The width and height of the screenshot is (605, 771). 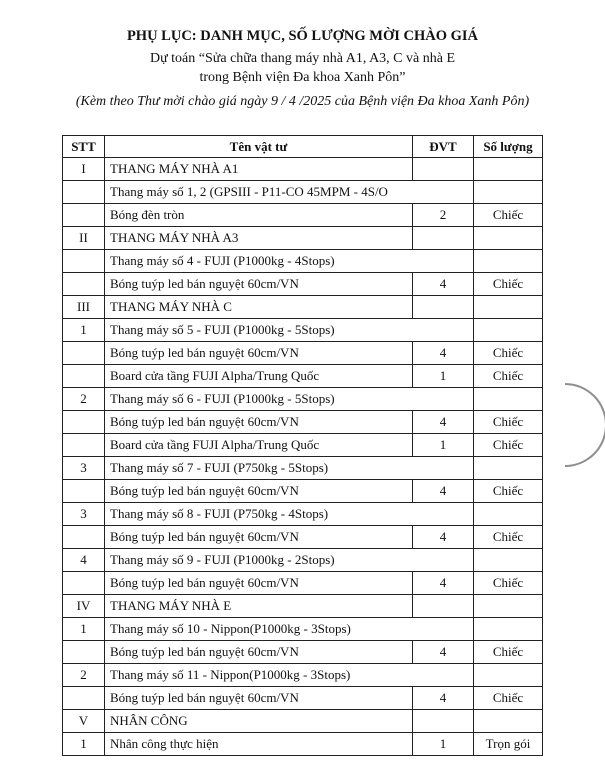 What do you see at coordinates (443, 146) in the screenshot?
I see `header-unit: ĐVT` at bounding box center [443, 146].